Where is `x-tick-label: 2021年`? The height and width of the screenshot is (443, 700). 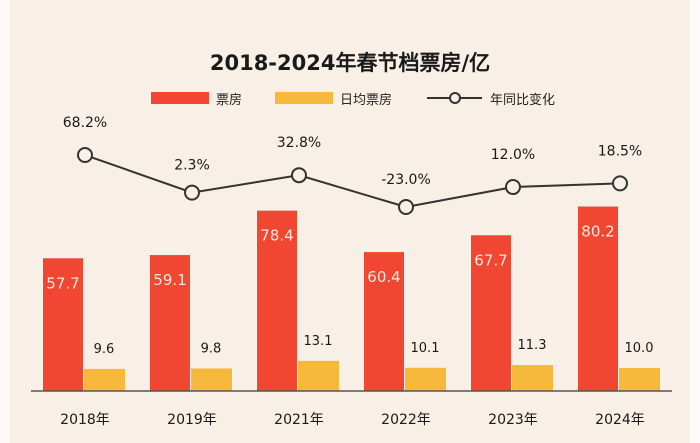 x-tick-label: 2021年 is located at coordinates (299, 420).